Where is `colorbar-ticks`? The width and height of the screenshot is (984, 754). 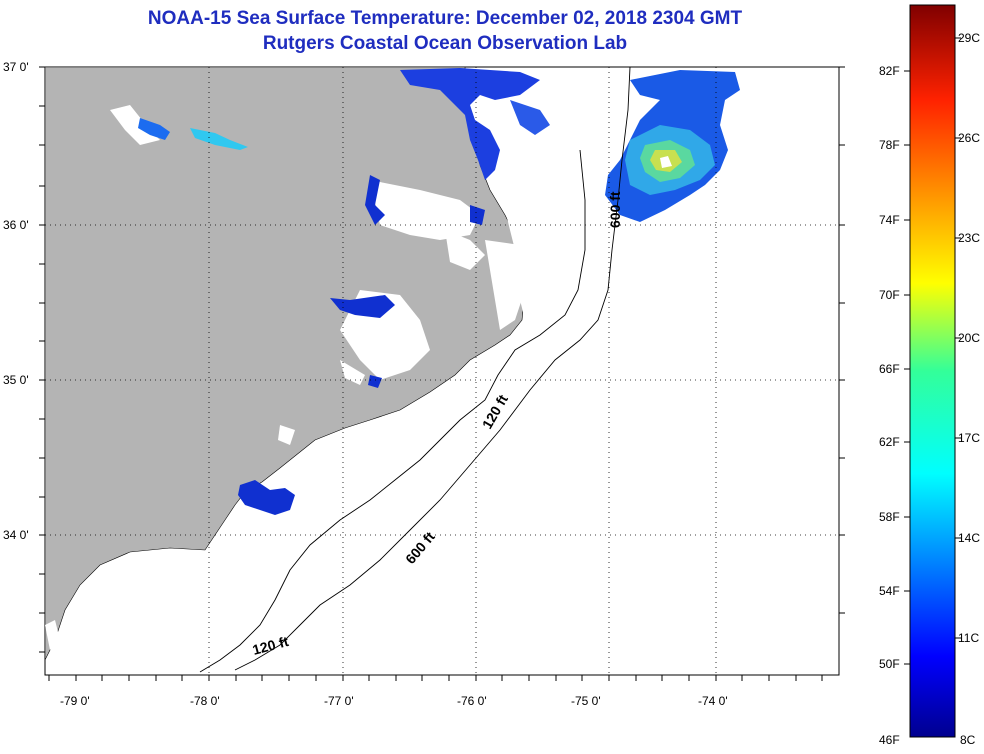
colorbar-ticks is located at coordinates (932, 351).